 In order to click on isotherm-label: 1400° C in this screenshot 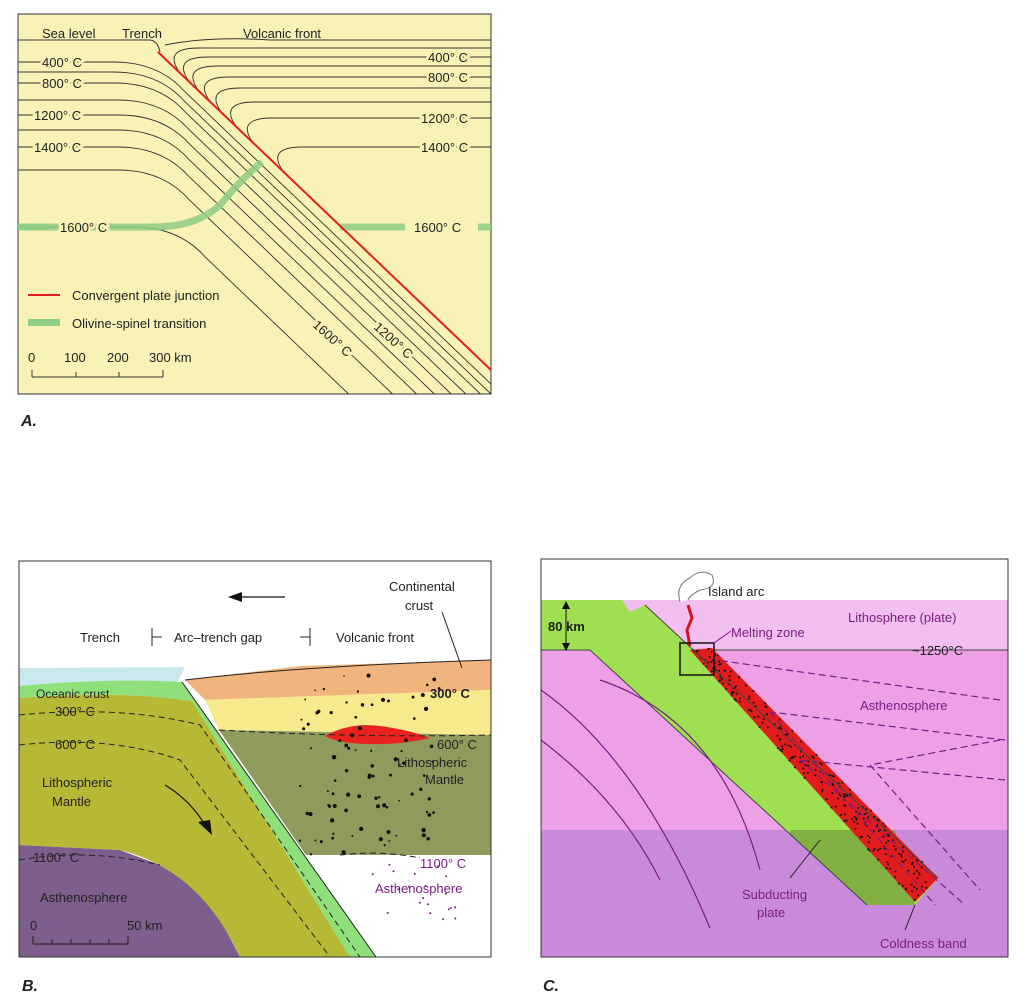, I will do `click(444, 147)`.